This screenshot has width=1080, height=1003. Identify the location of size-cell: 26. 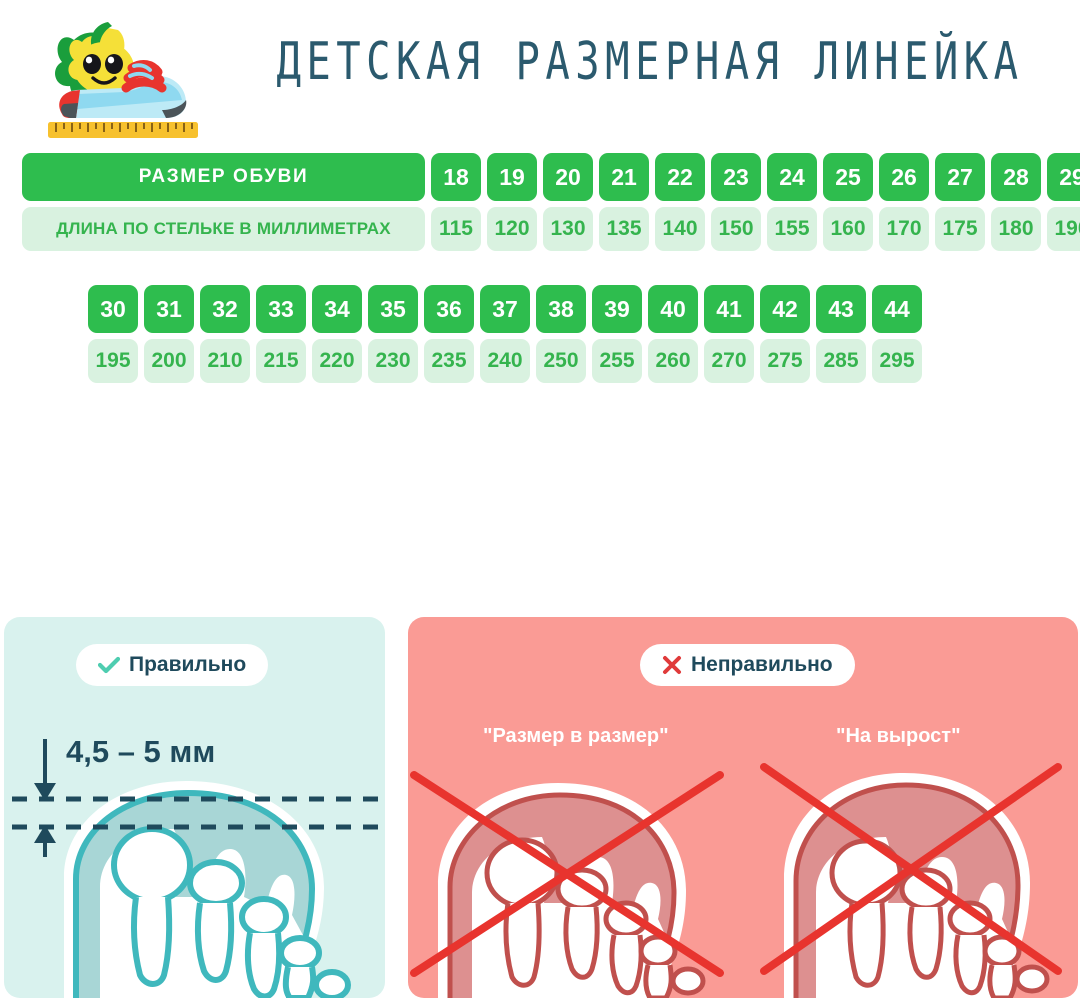
(904, 177).